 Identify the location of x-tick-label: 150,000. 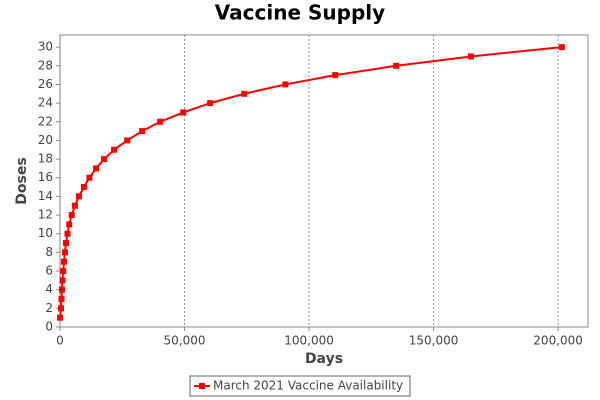
(434, 341).